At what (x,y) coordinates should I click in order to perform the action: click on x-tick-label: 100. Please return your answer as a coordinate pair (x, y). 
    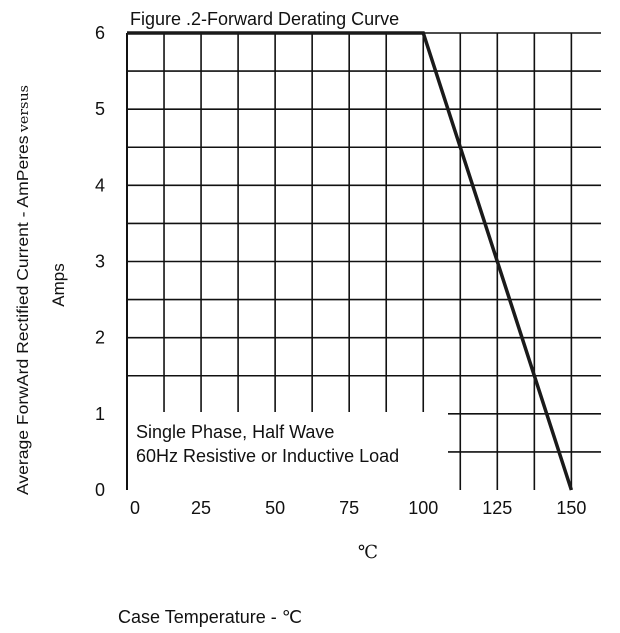
    Looking at the image, I should click on (423, 508).